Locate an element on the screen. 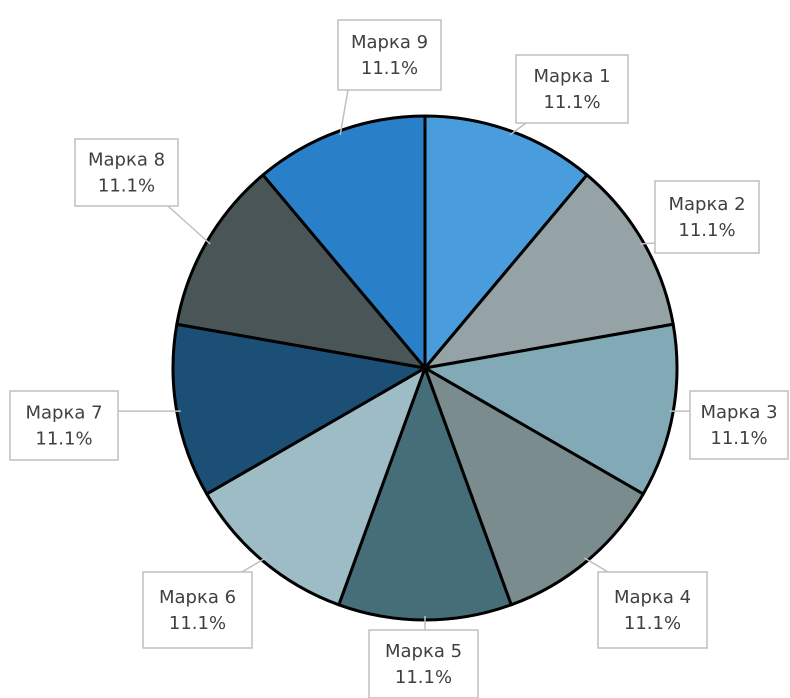 The height and width of the screenshot is (698, 790). category-label: Марка 5 is located at coordinates (423, 651).